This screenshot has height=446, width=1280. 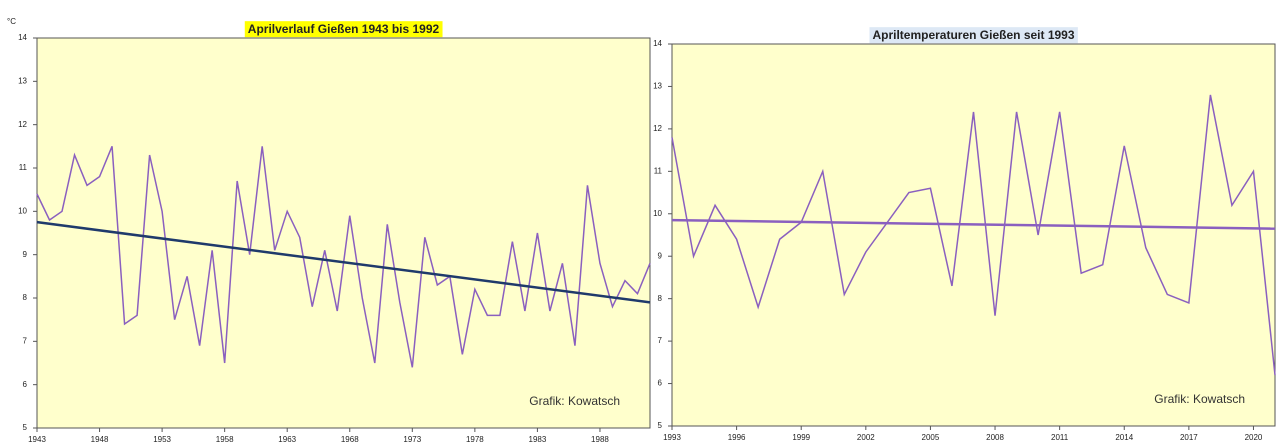 I want to click on x-tick-label: 2017, so click(x=1189, y=437).